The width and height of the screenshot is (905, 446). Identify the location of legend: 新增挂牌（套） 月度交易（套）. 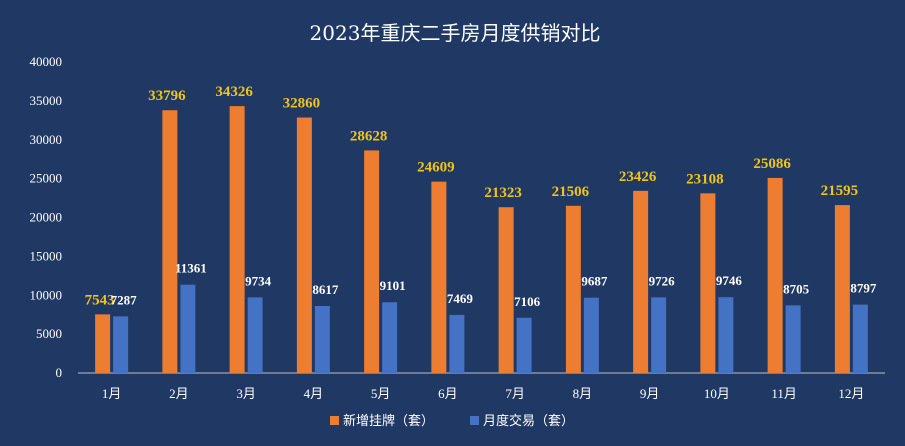
(452, 421).